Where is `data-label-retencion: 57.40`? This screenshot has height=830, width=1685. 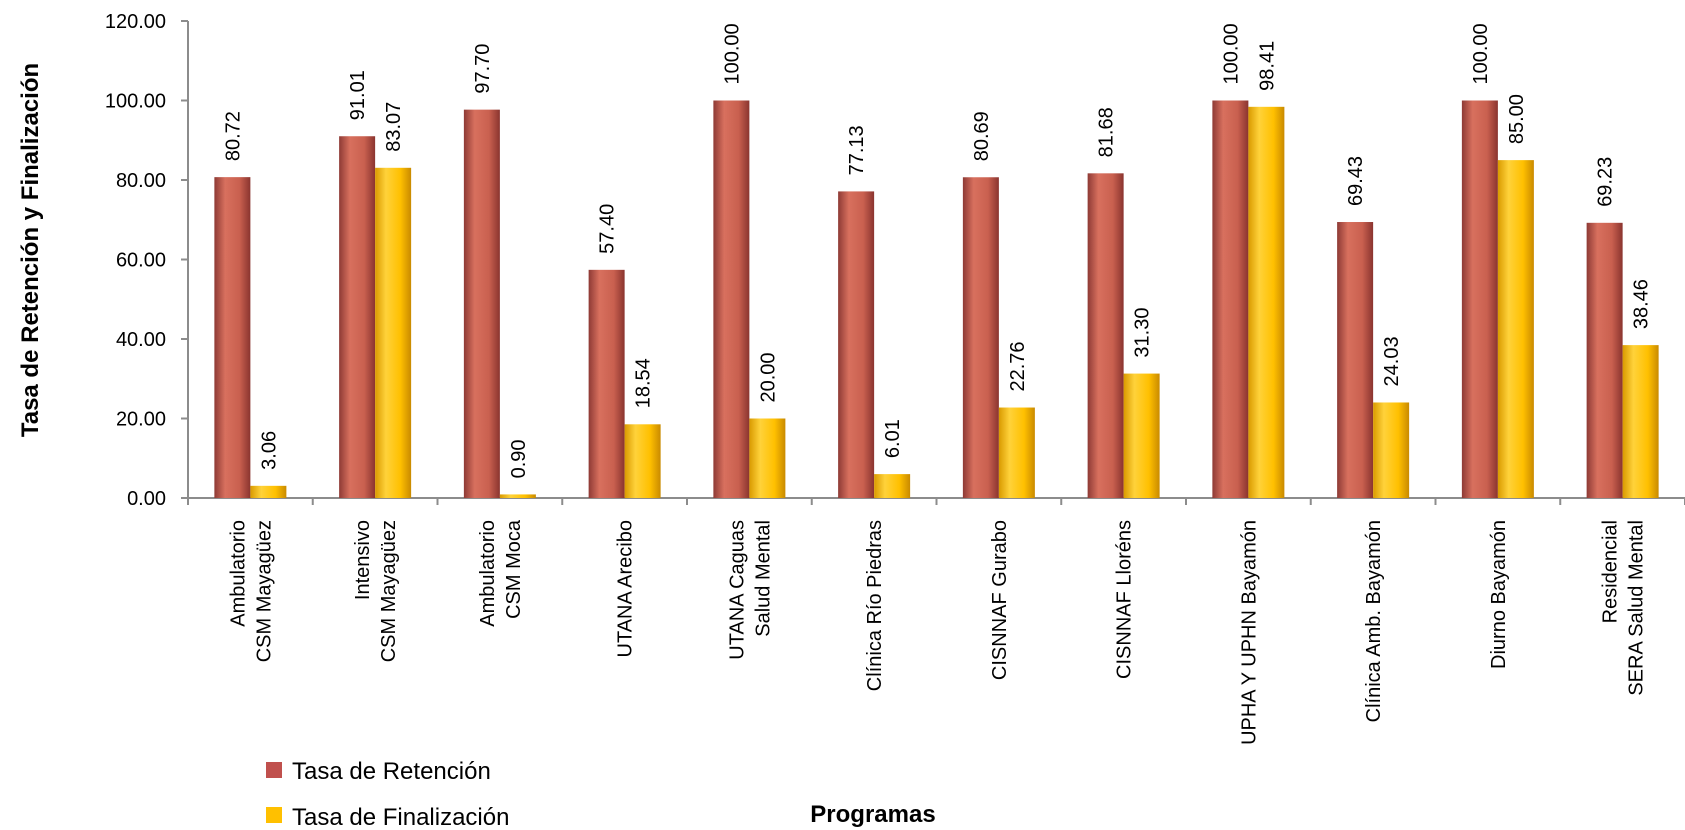 data-label-retencion: 57.40 is located at coordinates (608, 229).